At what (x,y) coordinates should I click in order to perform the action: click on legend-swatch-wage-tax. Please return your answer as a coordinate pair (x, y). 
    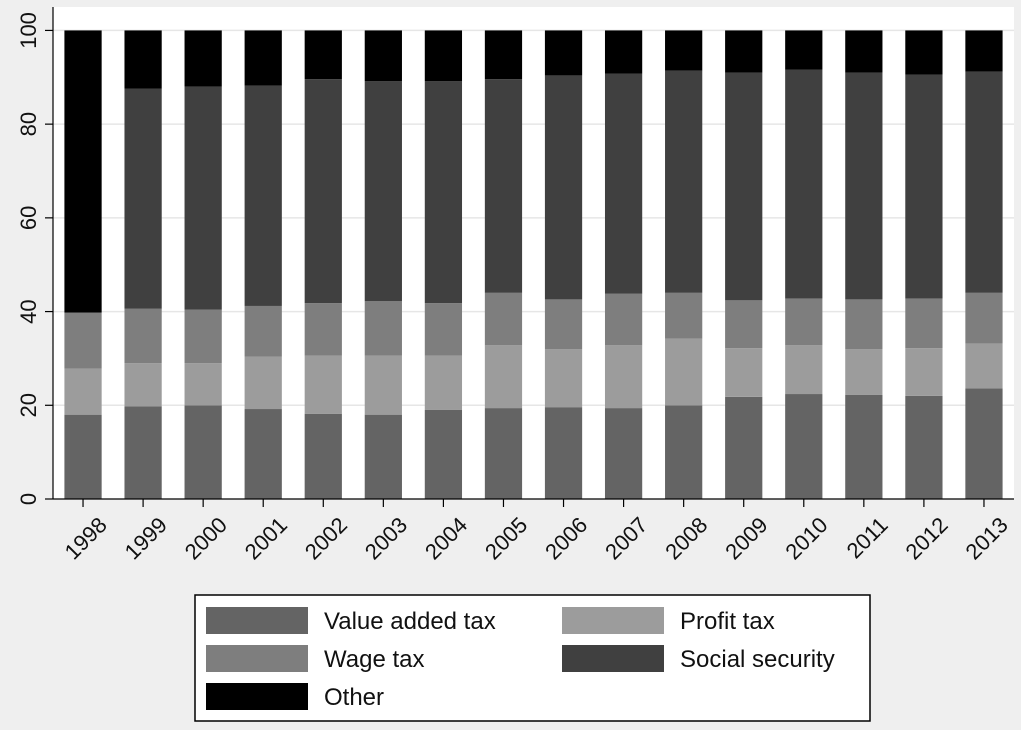
    Looking at the image, I should click on (257, 658).